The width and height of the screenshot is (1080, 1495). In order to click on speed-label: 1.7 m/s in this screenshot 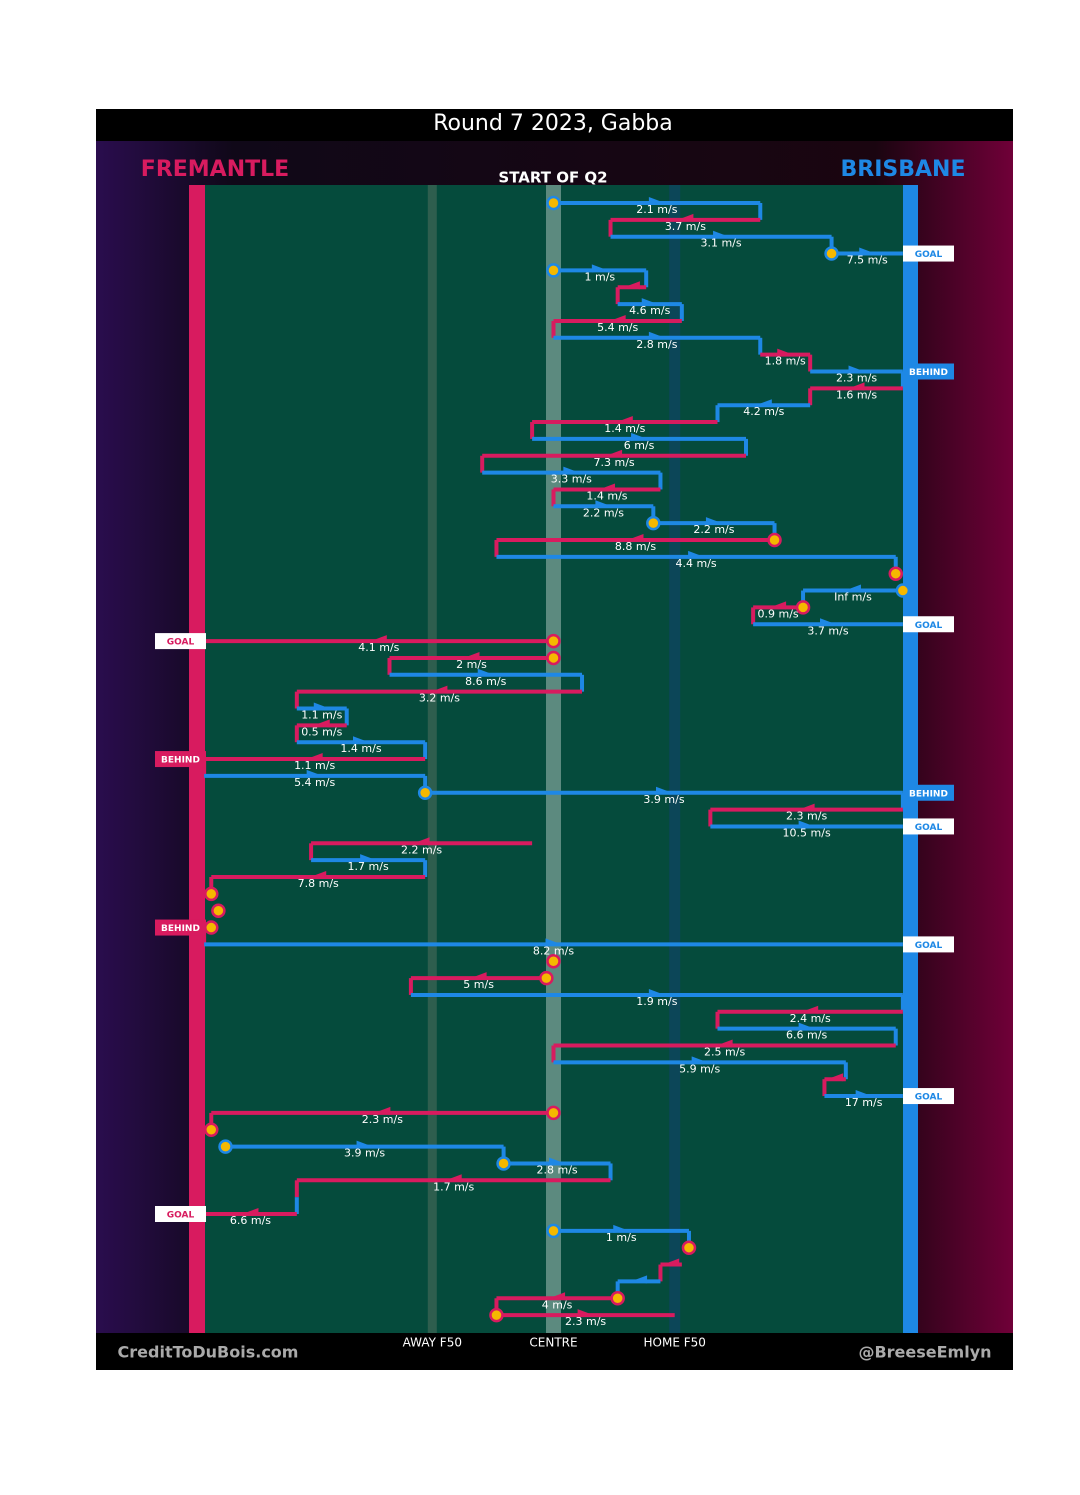, I will do `click(368, 866)`.